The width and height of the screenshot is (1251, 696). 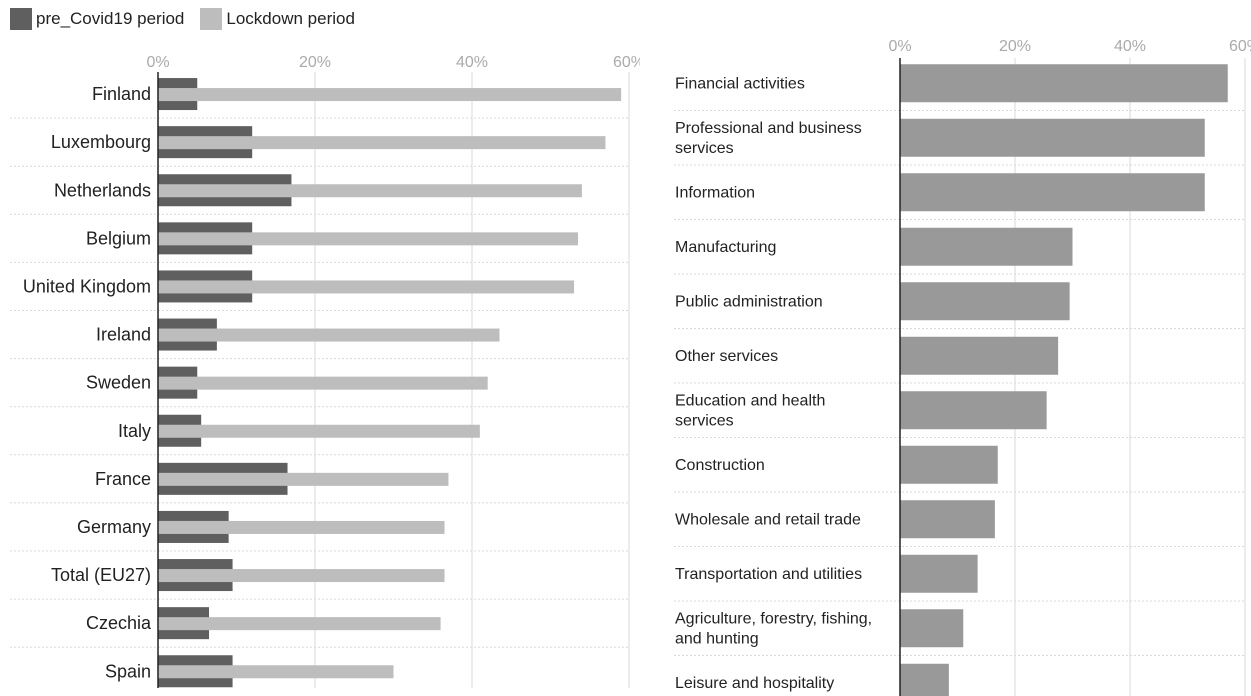 What do you see at coordinates (134, 431) in the screenshot?
I see `category-label-italy: Italy` at bounding box center [134, 431].